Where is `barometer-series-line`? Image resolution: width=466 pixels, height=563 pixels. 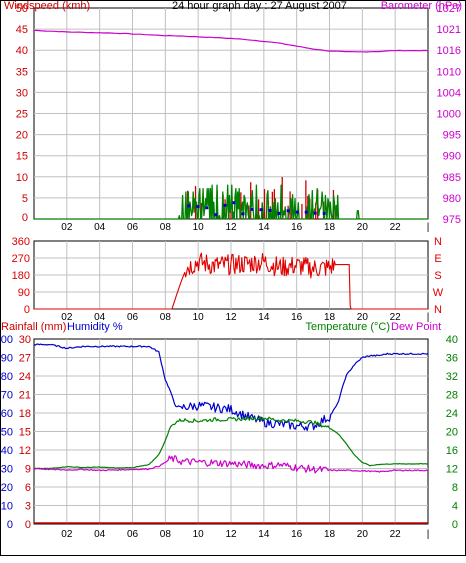 barometer-series-line is located at coordinates (231, 41).